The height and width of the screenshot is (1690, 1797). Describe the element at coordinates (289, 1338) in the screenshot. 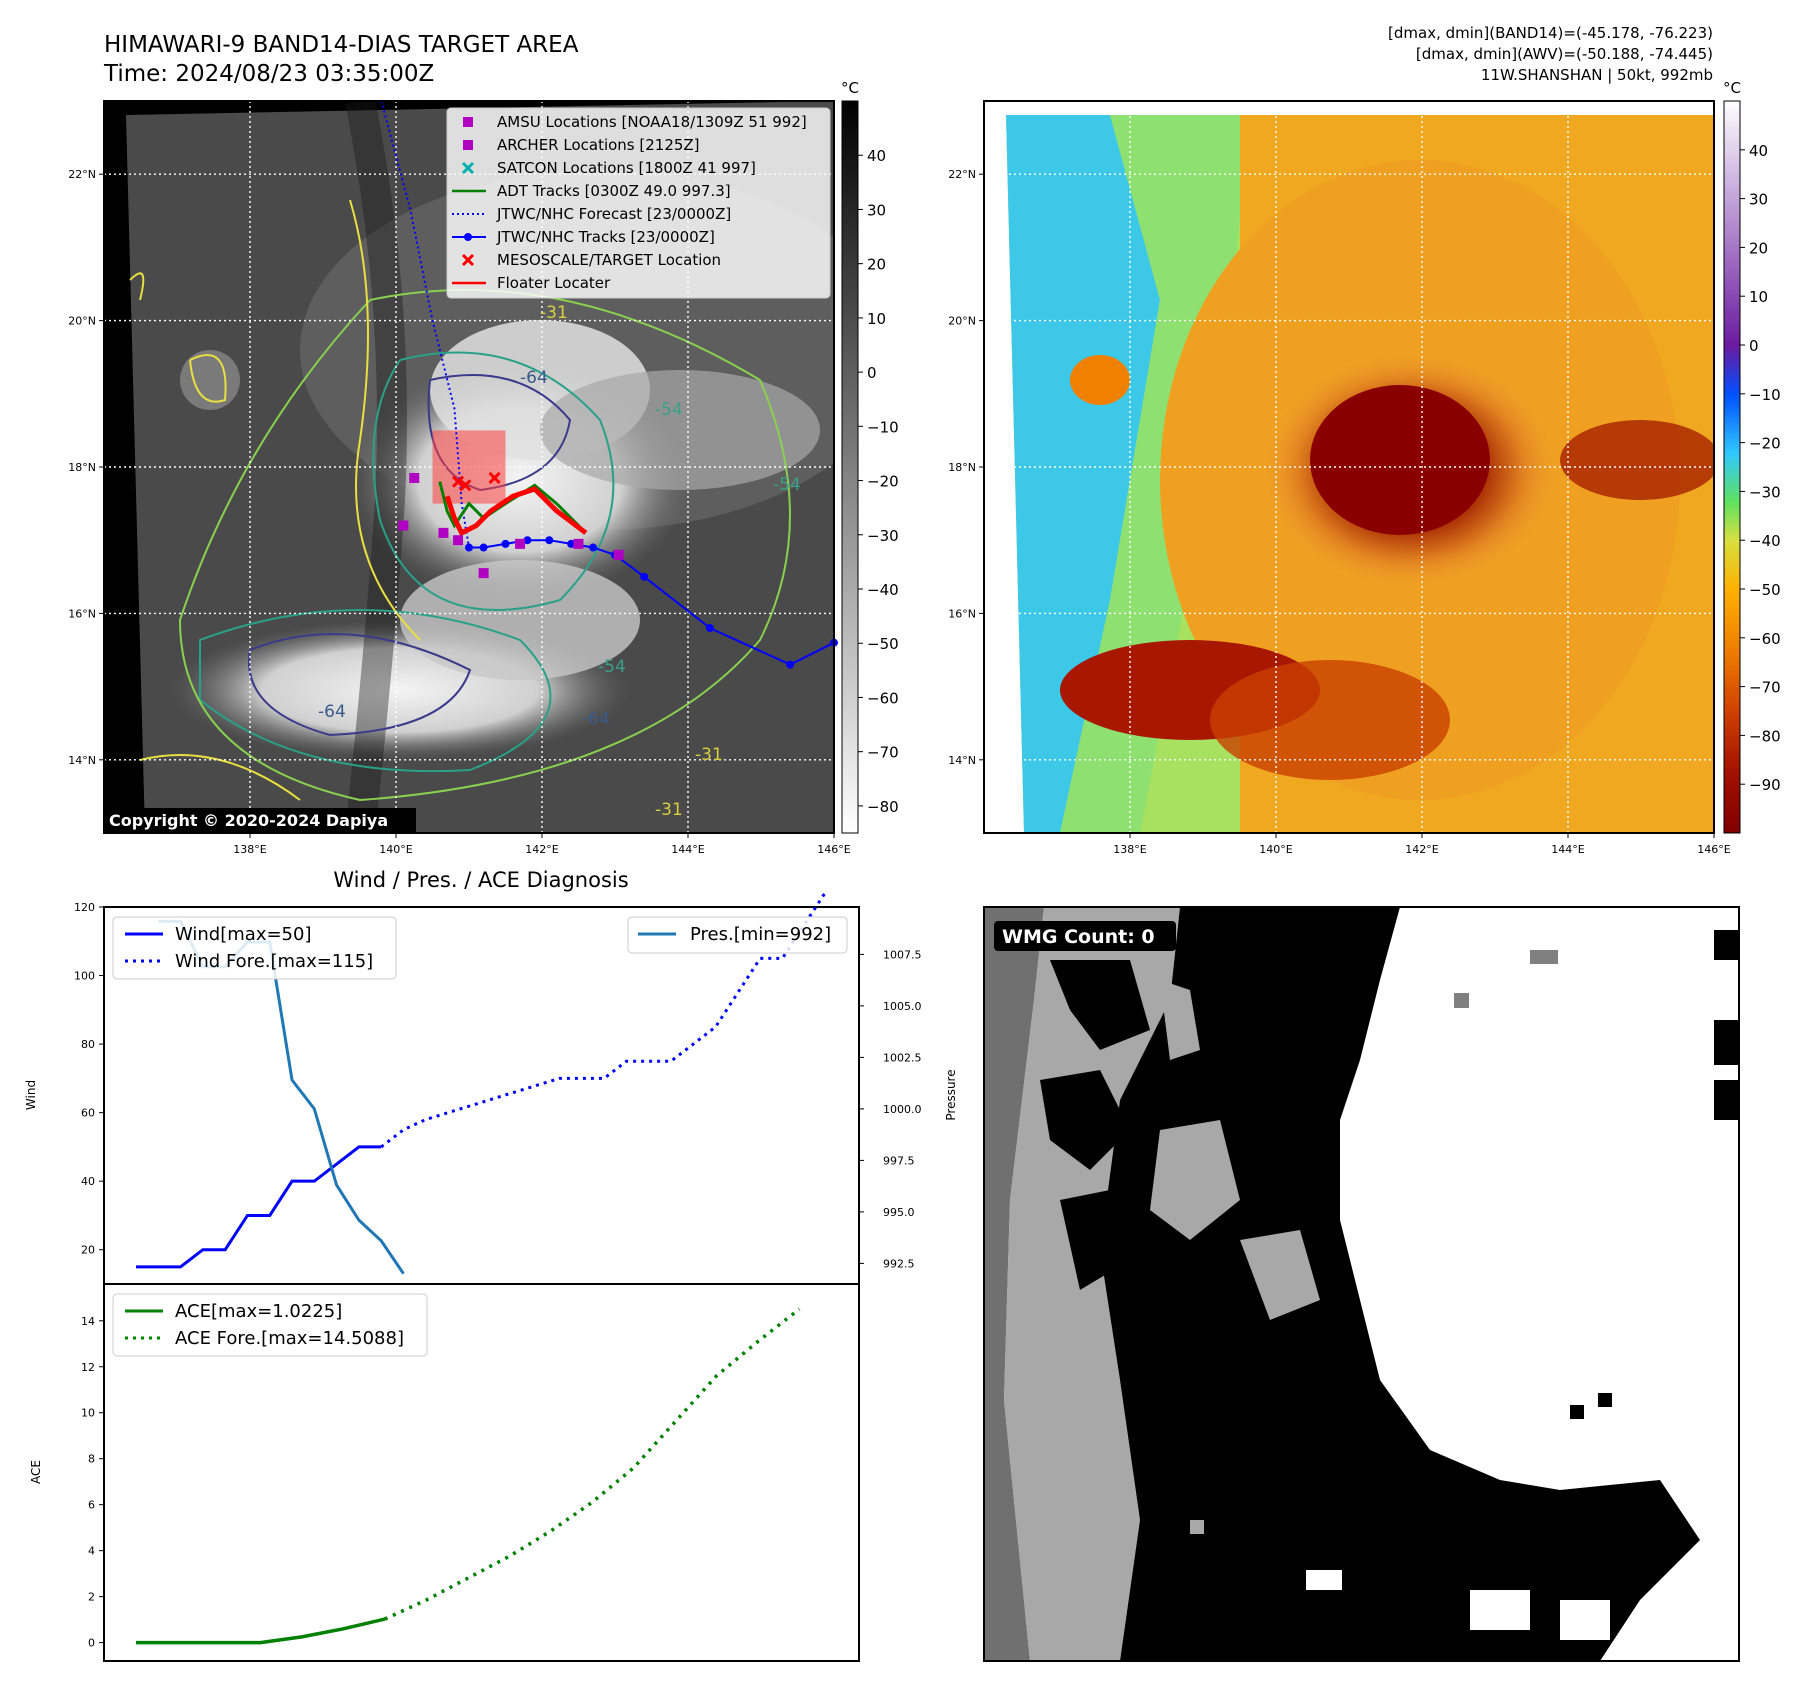

I see `legend-ace-forecast: ACE Fore.[max=14.5088]` at that location.